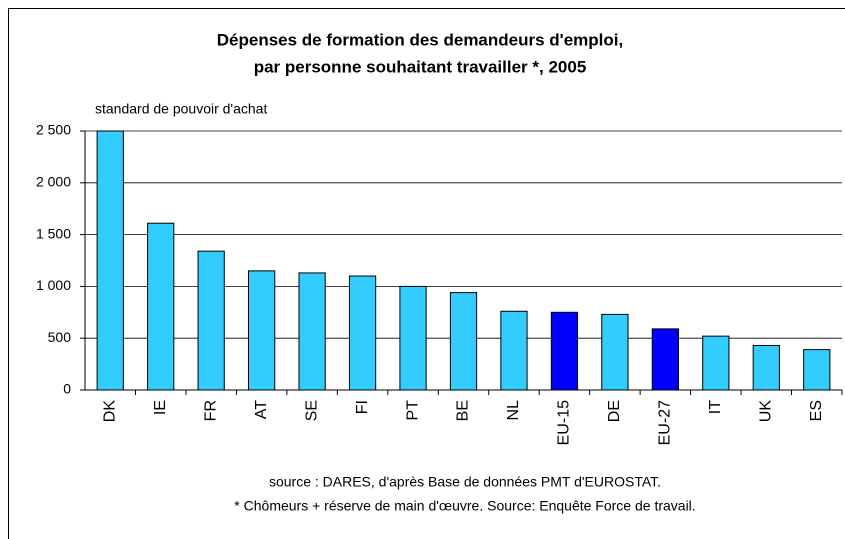 This screenshot has width=845, height=539. Describe the element at coordinates (715, 407) in the screenshot. I see `x-tick-label: IT` at that location.